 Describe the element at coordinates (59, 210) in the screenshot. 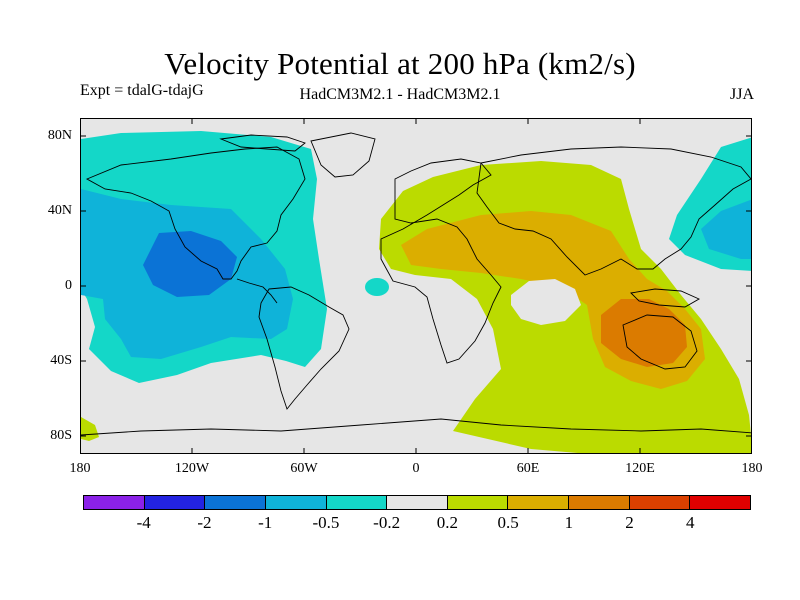

I see `lat-label-40n: 40N` at that location.